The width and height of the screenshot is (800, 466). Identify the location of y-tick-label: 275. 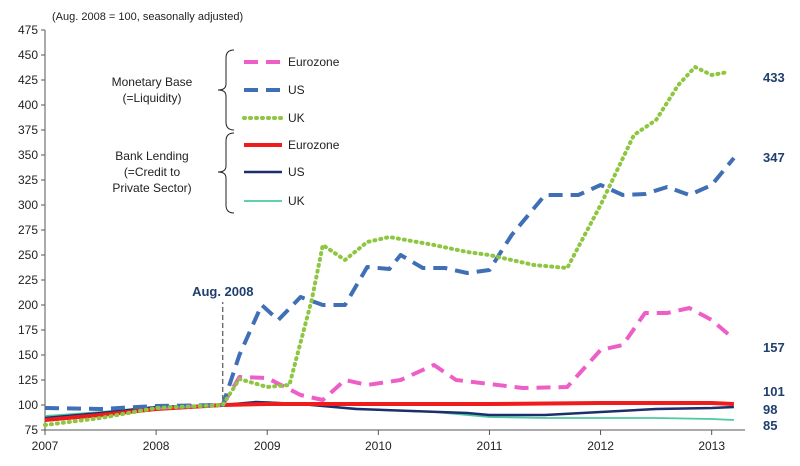
(28, 230).